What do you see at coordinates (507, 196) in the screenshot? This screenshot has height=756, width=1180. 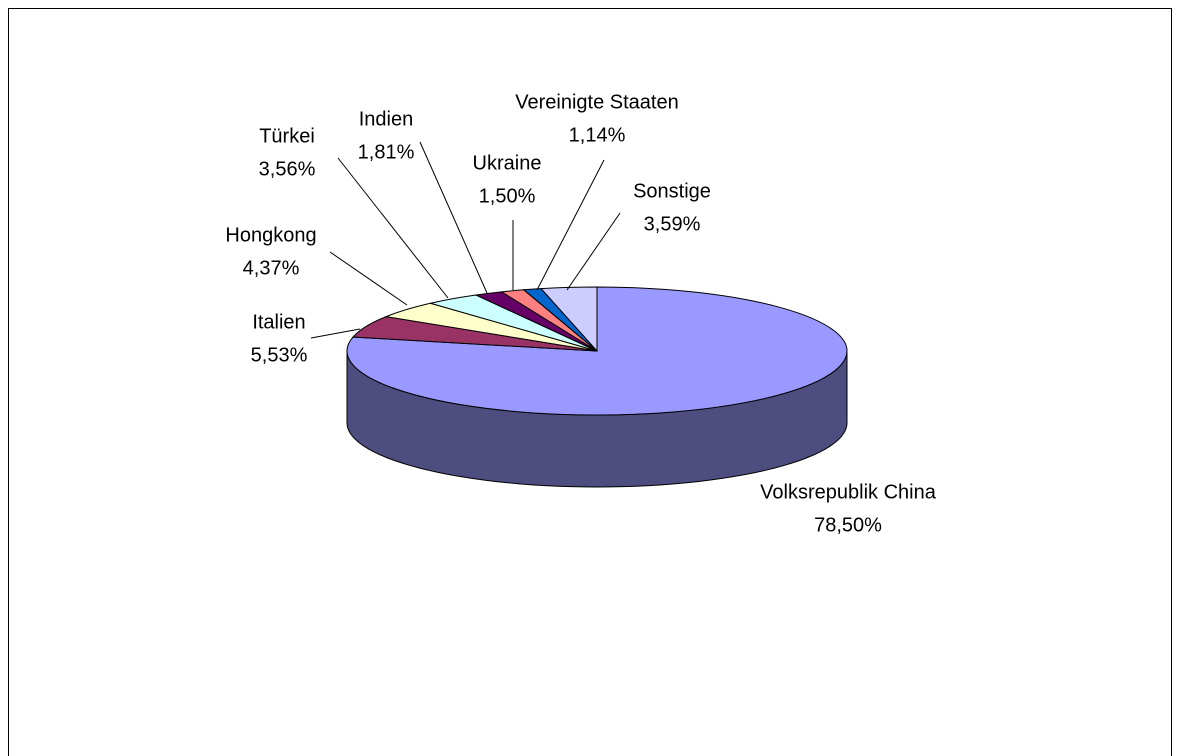 I see `slice-value-label: 1,50%` at bounding box center [507, 196].